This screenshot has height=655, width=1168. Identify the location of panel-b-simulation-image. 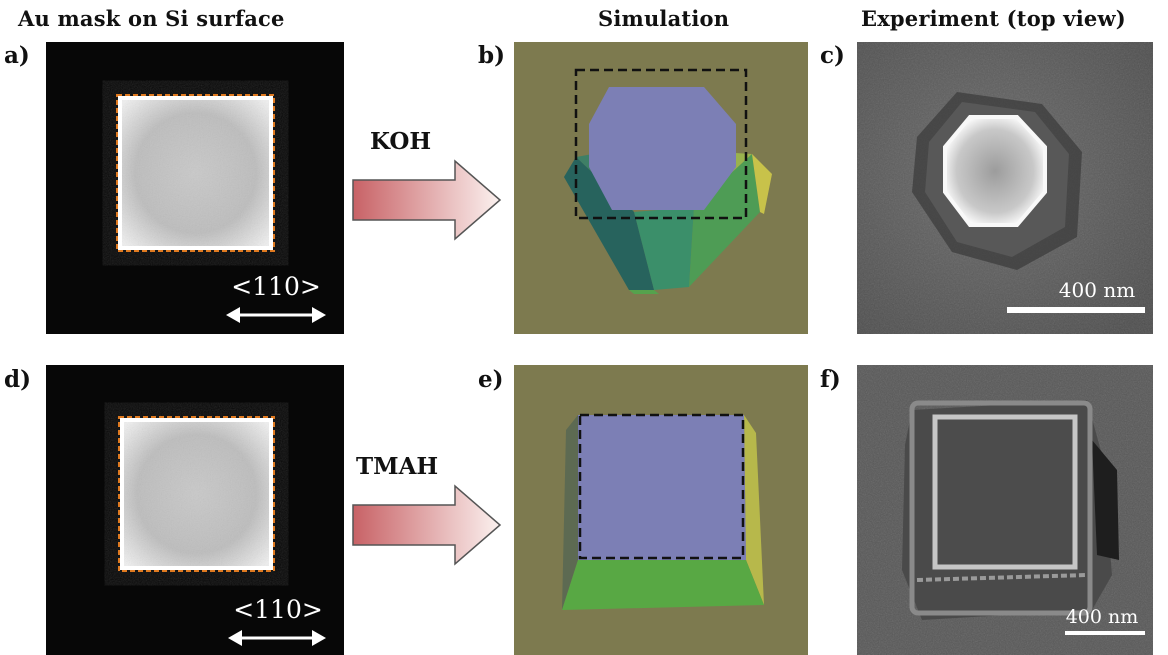
(661, 188).